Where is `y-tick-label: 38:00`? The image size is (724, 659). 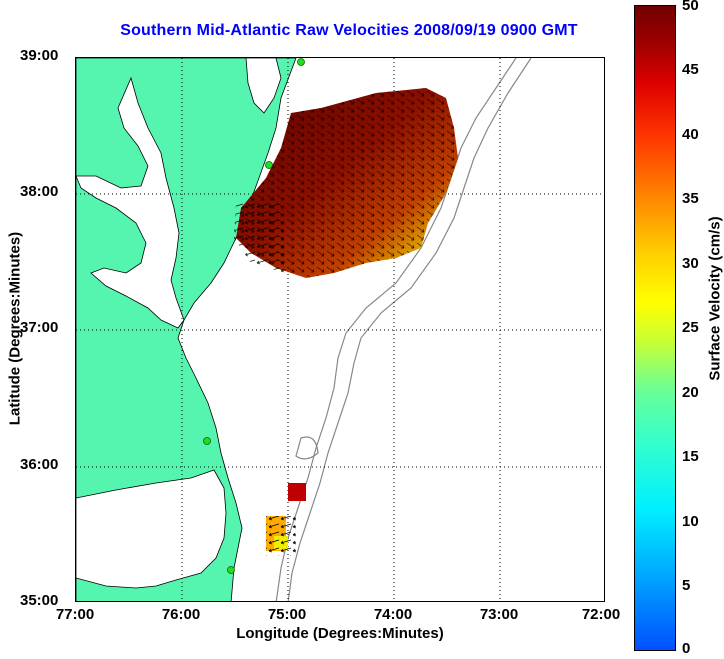 y-tick-label: 38:00 is located at coordinates (39, 191).